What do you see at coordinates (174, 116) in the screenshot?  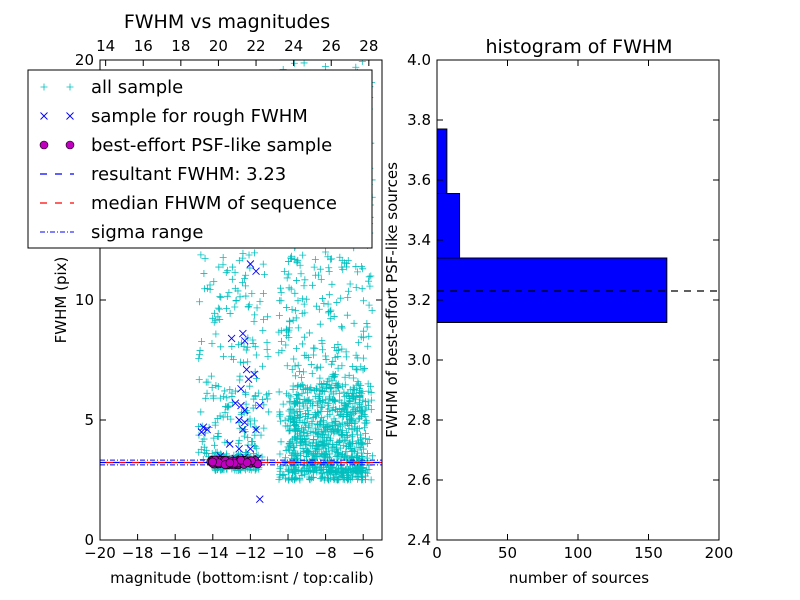 I see `legend-item: sample for rough FWHM` at bounding box center [174, 116].